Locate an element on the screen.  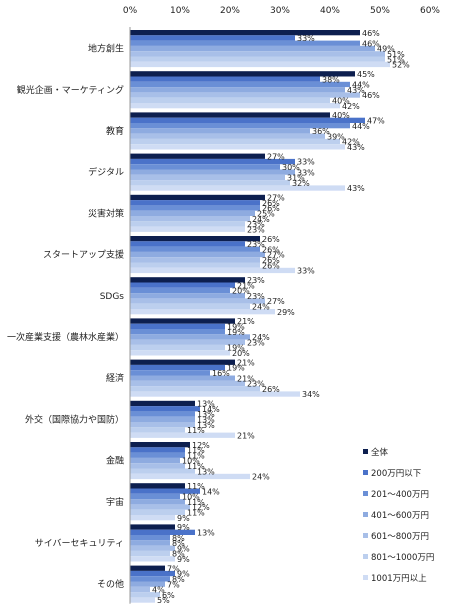
data-label: 12% is located at coordinates (201, 507).